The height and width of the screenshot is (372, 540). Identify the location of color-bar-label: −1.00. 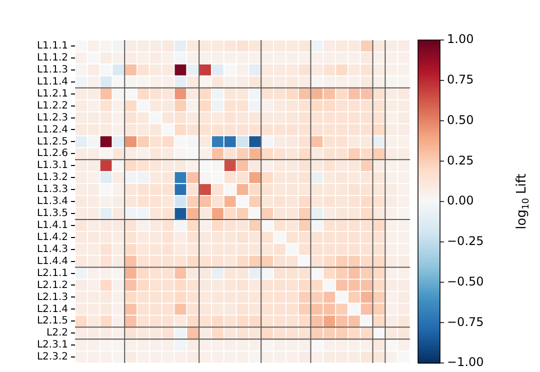
(465, 362).